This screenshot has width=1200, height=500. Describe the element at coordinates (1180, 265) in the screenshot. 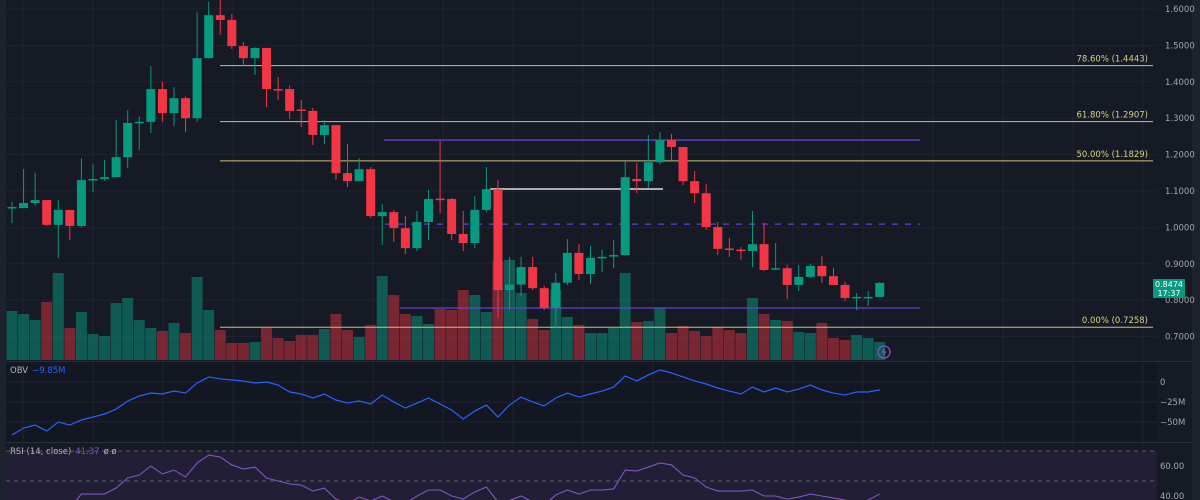

I see `price-tick-label: 0.9000` at that location.